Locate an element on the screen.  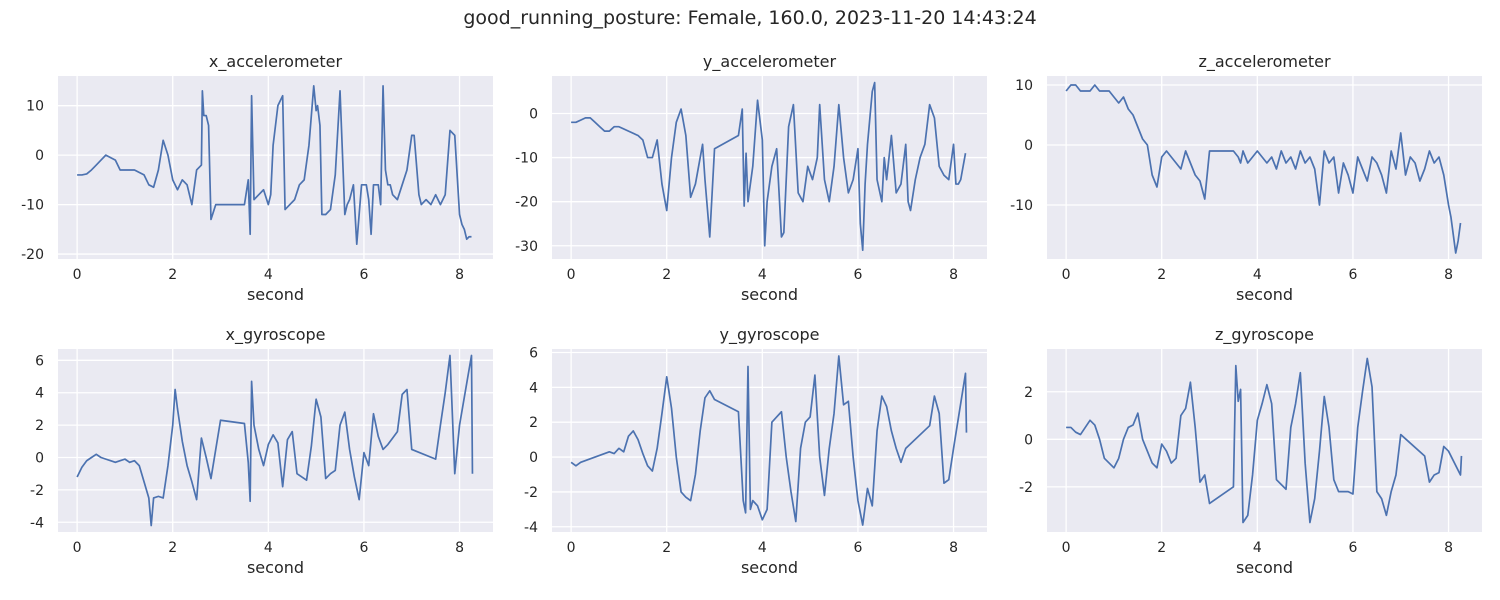
subplot-title: y_accelerometer is located at coordinates (770, 62).